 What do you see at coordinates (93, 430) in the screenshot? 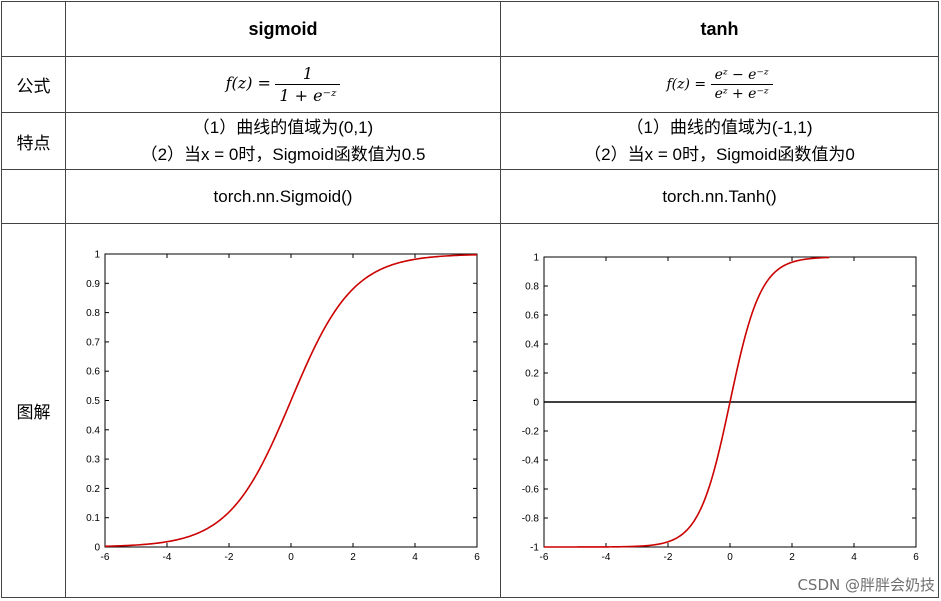
I see `sigmoid-ytick-label: 0.4` at bounding box center [93, 430].